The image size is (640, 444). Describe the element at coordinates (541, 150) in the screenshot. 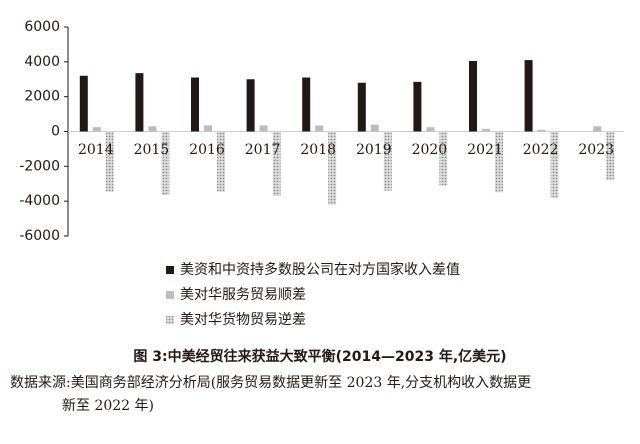

I see `x-tick-label: 2022` at that location.